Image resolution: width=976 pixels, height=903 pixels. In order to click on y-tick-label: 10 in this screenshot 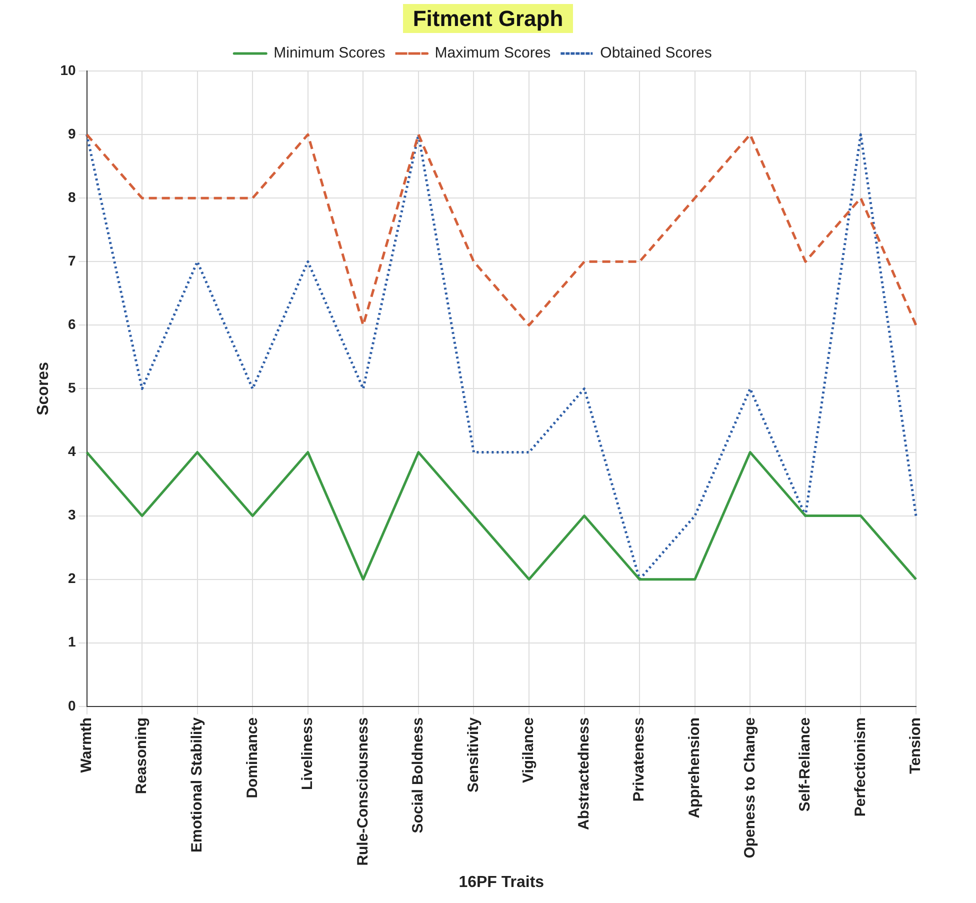, I will do `click(68, 70)`.